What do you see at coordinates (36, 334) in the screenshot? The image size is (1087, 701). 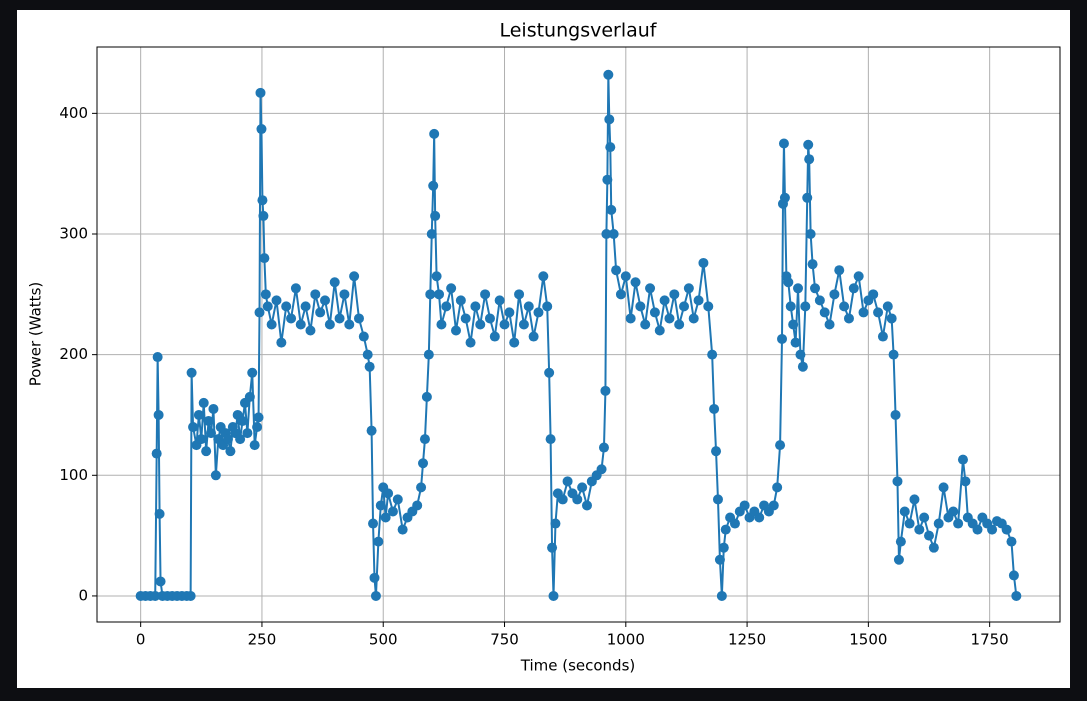 I see `y-axis-label: Power (Watts)` at bounding box center [36, 334].